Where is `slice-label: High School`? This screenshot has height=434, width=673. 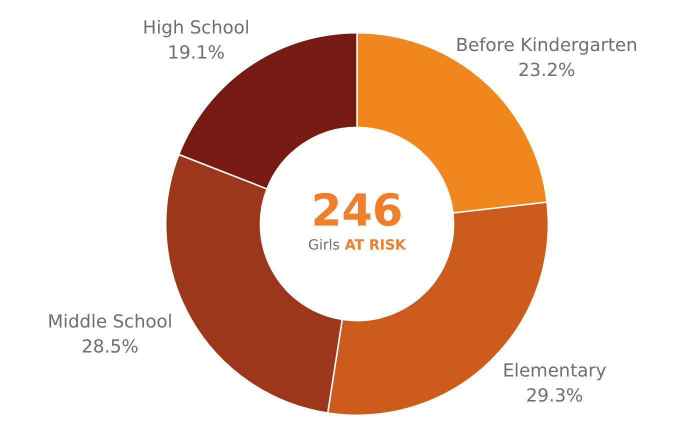
slice-label: High School is located at coordinates (196, 27).